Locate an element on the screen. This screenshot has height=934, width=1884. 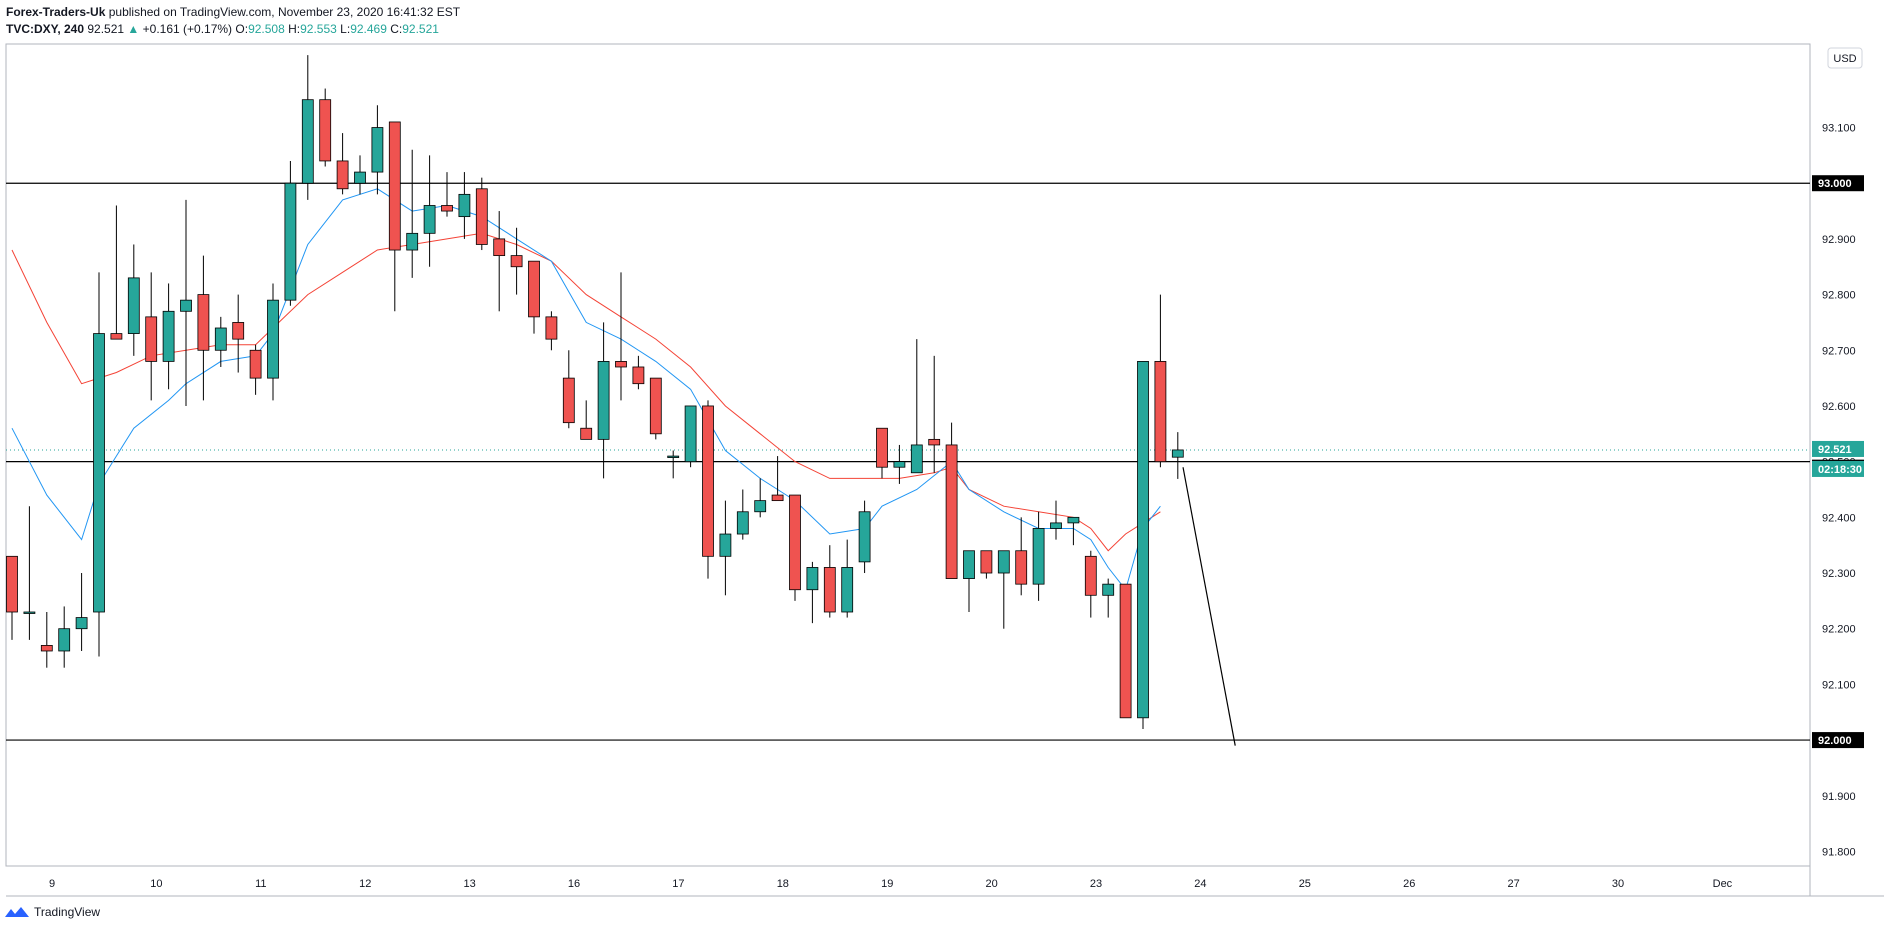
tradingview-logo: TradingView is located at coordinates (52, 912).